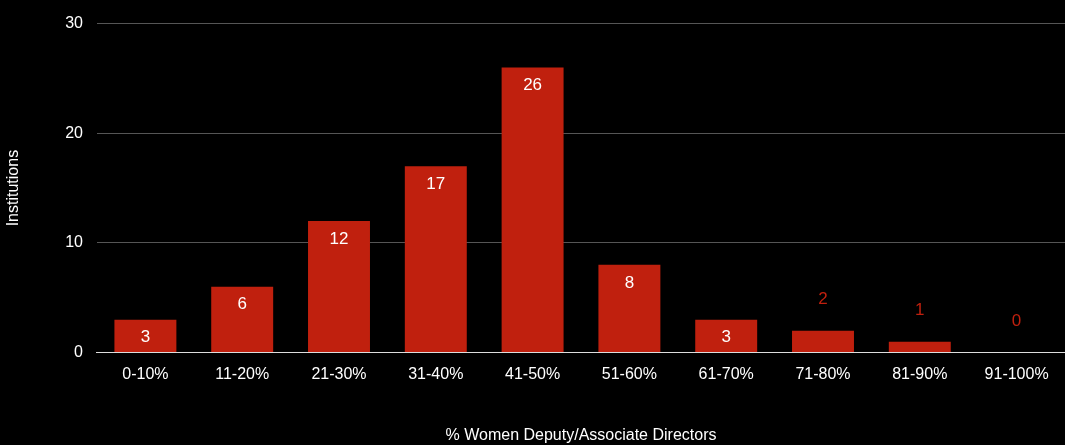 This screenshot has width=1065, height=445. What do you see at coordinates (629, 373) in the screenshot?
I see `x-tick-label: 51-60%` at bounding box center [629, 373].